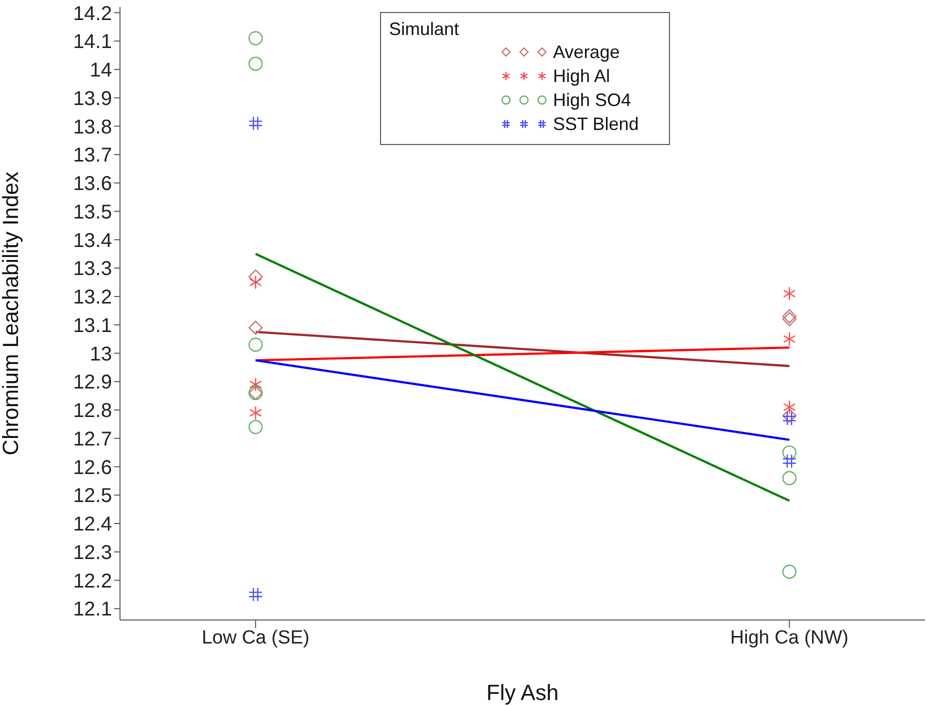 Image resolution: width=927 pixels, height=706 pixels. What do you see at coordinates (92, 99) in the screenshot?
I see `y-tick-label: 13.9` at bounding box center [92, 99].